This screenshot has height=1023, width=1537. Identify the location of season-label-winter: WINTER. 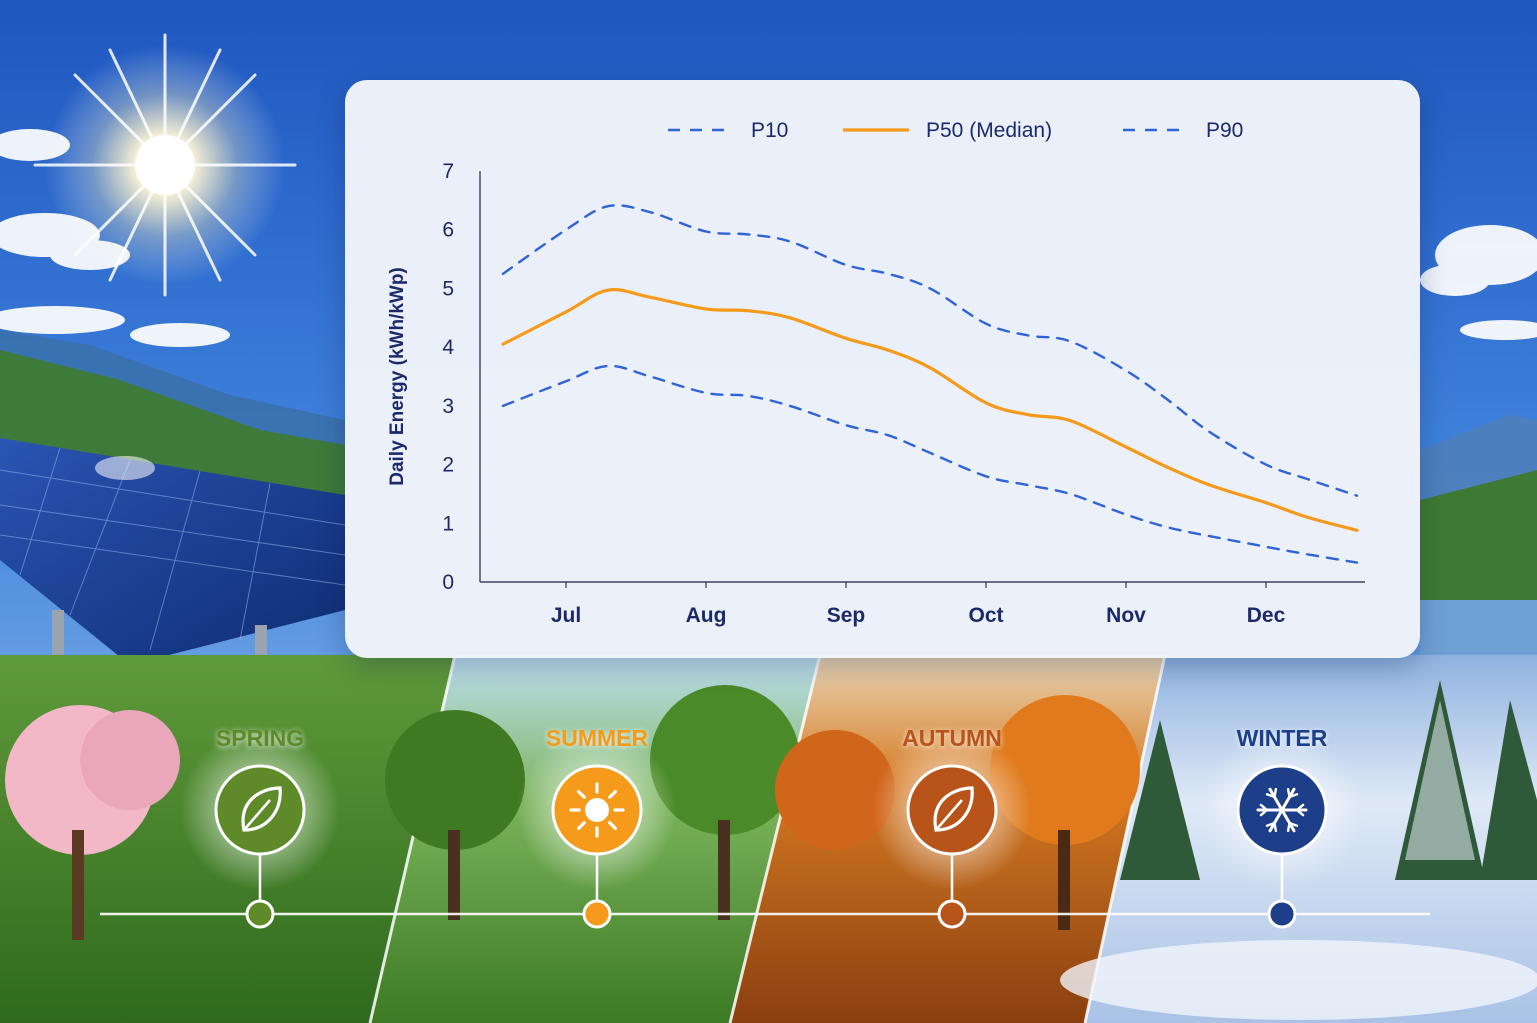
(1282, 738).